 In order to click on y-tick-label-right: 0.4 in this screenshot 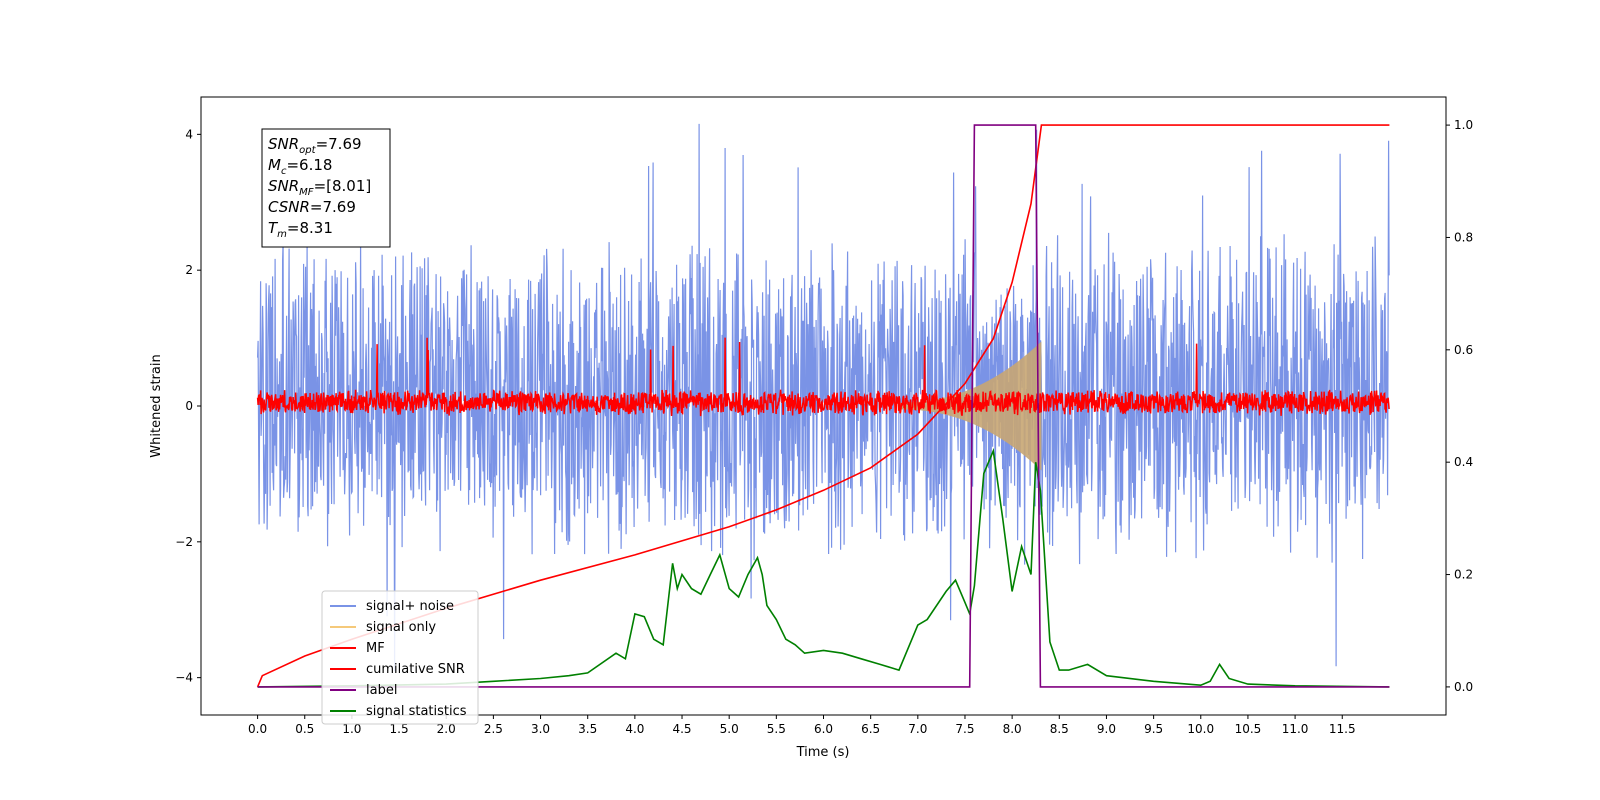, I will do `click(1463, 462)`.